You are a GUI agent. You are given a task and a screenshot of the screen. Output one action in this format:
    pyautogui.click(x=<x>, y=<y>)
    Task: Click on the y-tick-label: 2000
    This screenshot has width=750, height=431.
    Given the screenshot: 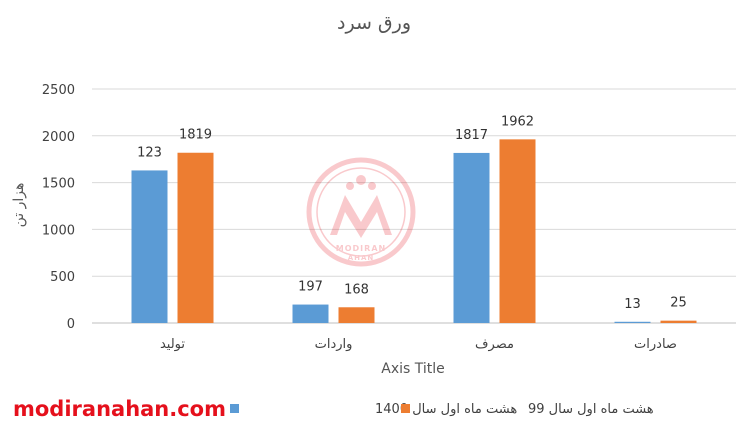 What is the action you would take?
    pyautogui.click(x=58, y=137)
    